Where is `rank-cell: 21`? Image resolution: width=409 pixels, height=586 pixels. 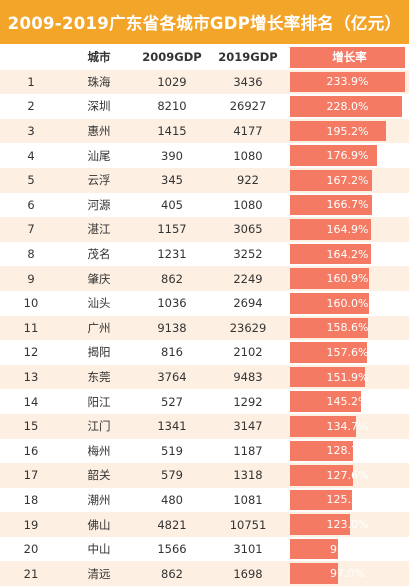
rank-cell: 21 is located at coordinates (31, 573).